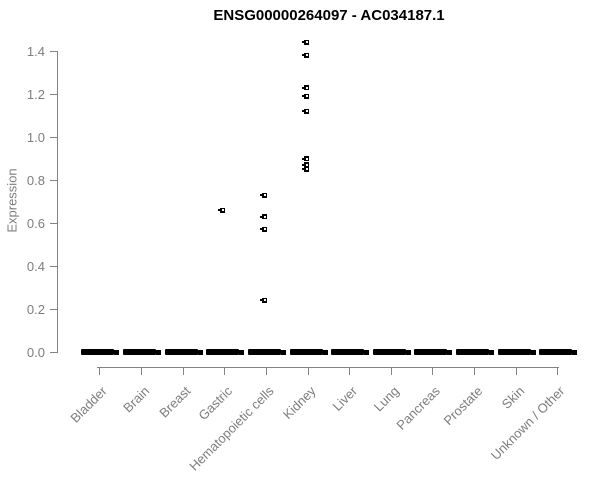 The height and width of the screenshot is (500, 600). What do you see at coordinates (418, 408) in the screenshot?
I see `x-category-label: Pancreas` at bounding box center [418, 408].